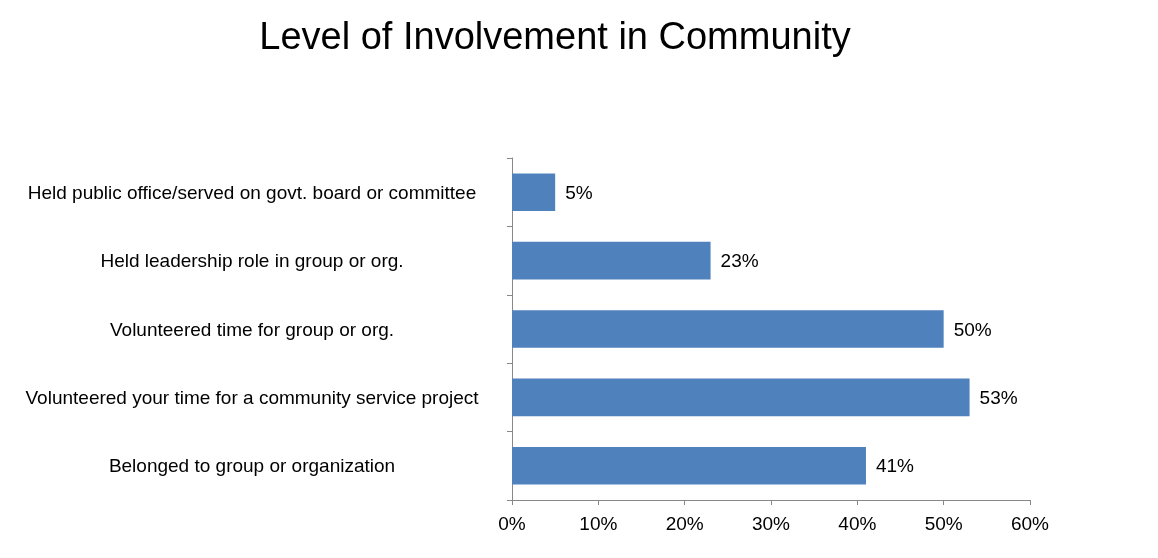 This screenshot has width=1158, height=558. I want to click on y-tick-label: Held leadership role in group or org., so click(252, 261).